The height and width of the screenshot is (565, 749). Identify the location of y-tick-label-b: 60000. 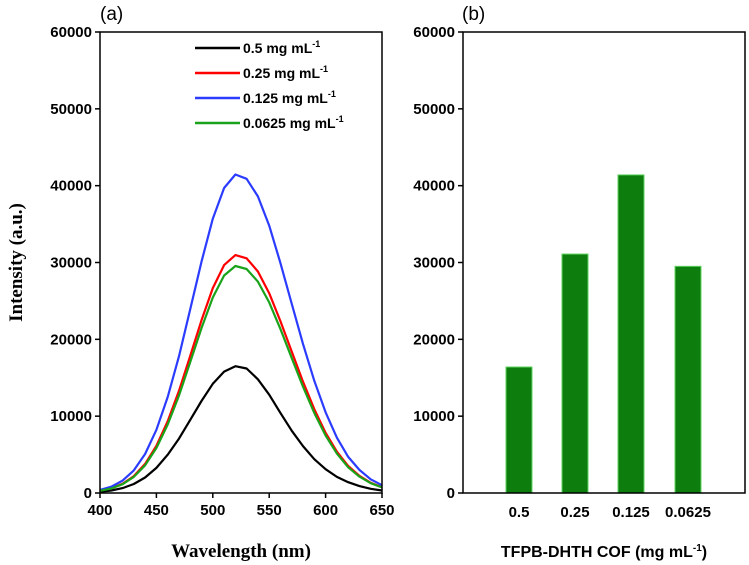
(434, 32).